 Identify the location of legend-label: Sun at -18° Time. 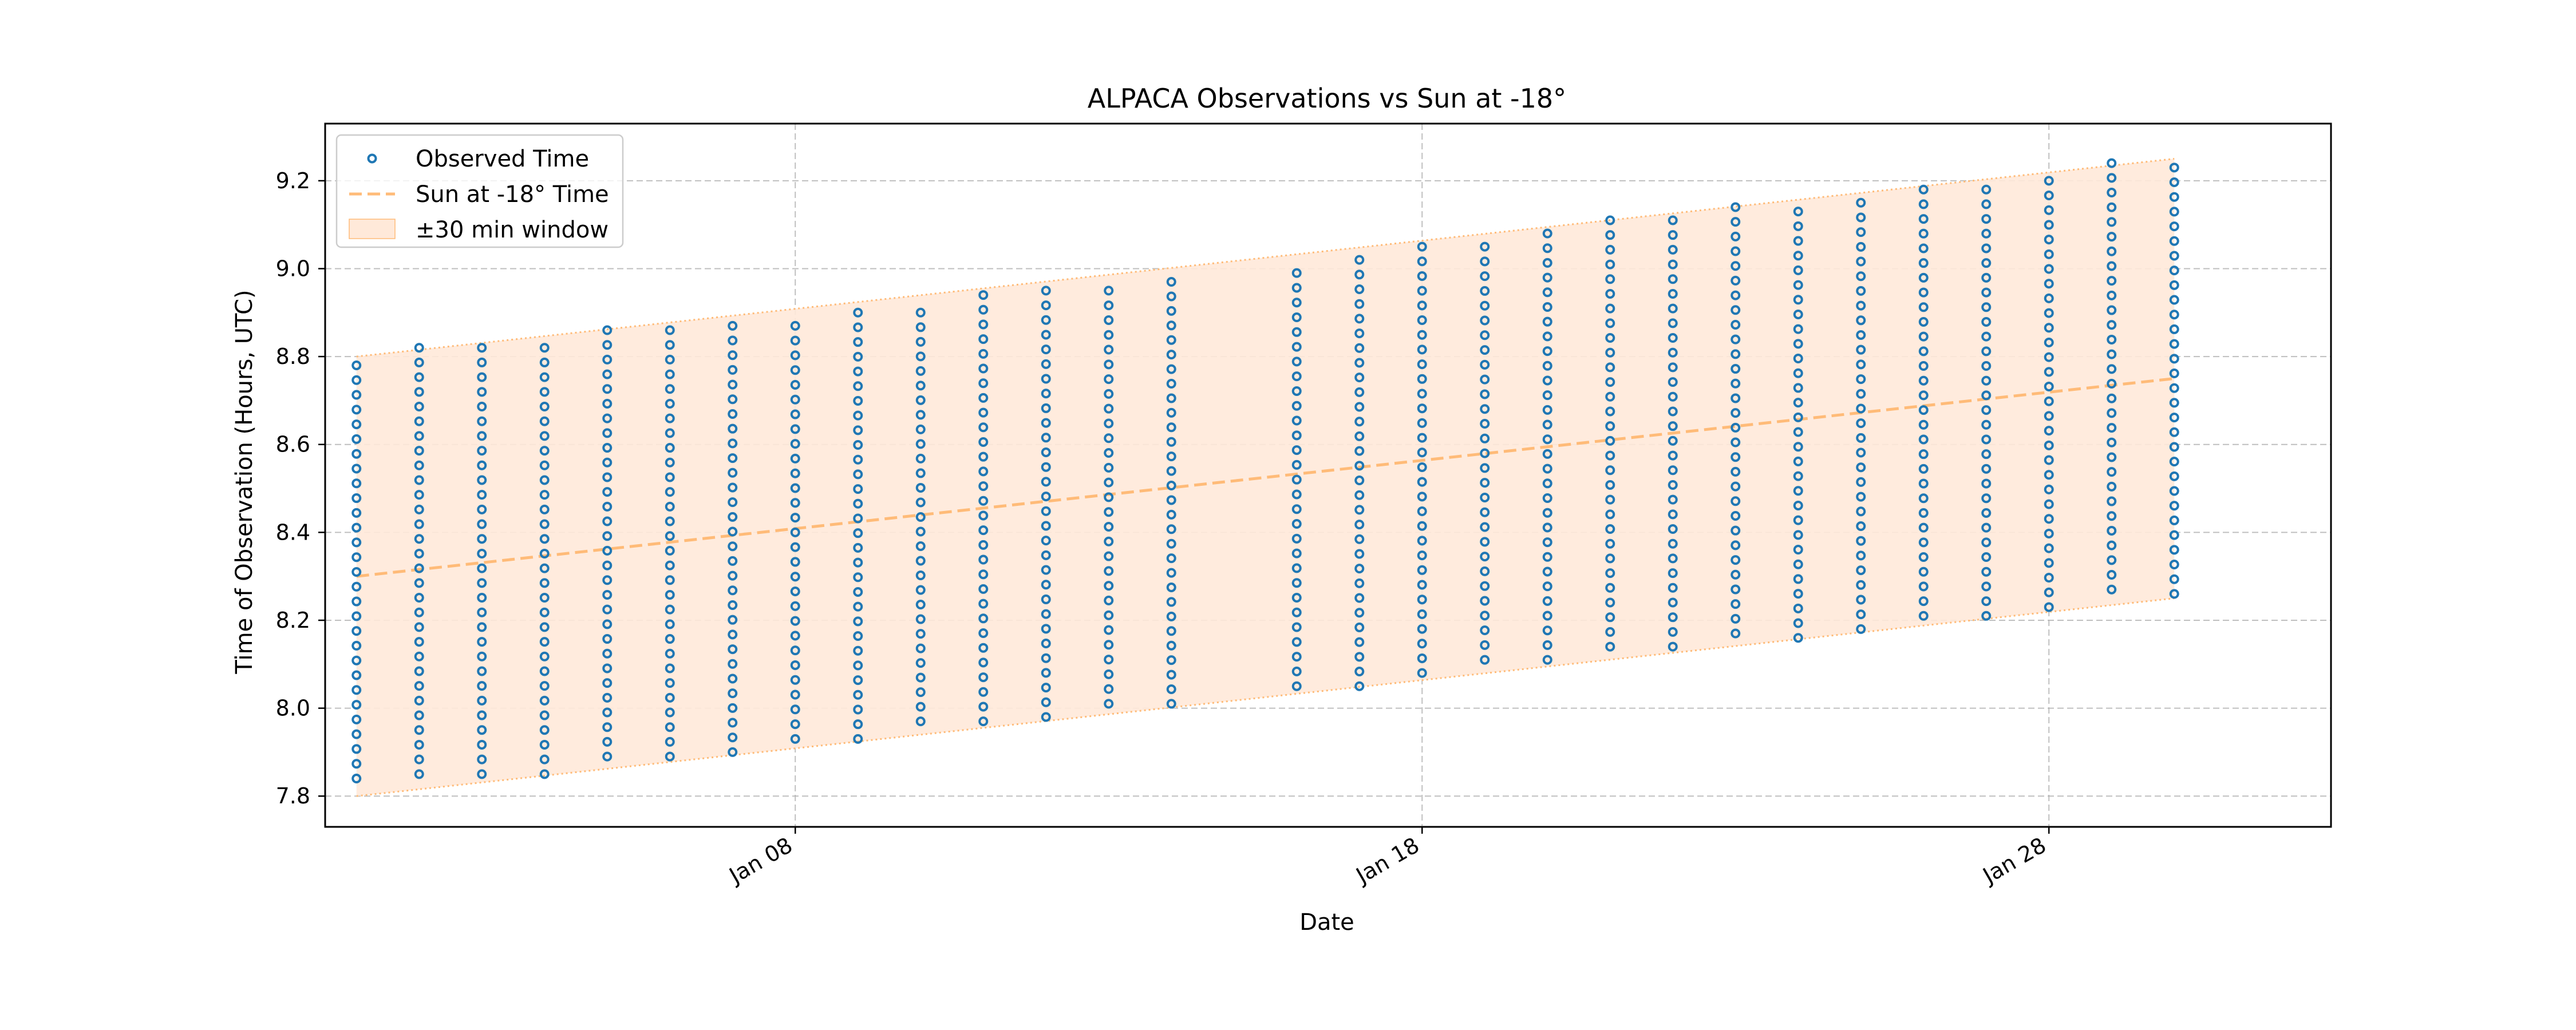
(512, 194).